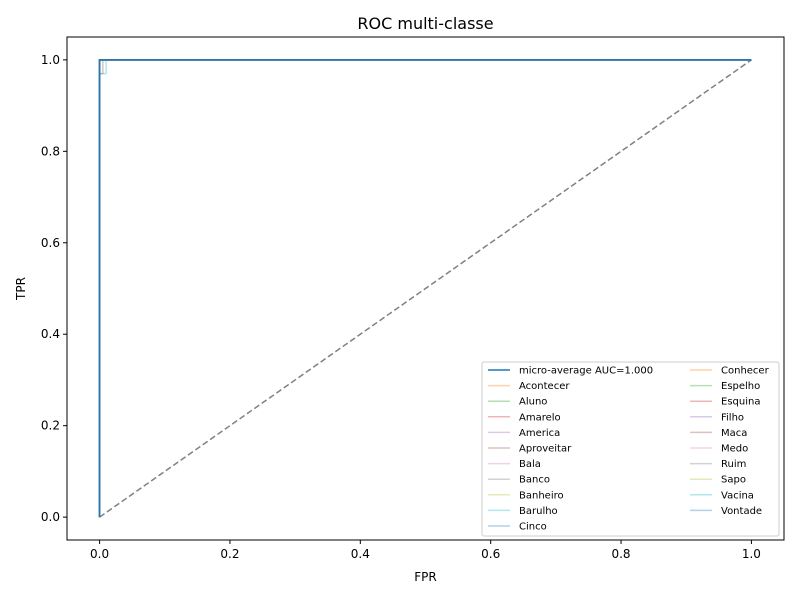 This screenshot has width=800, height=600. What do you see at coordinates (733, 480) in the screenshot?
I see `legend-label: Sapo` at bounding box center [733, 480].